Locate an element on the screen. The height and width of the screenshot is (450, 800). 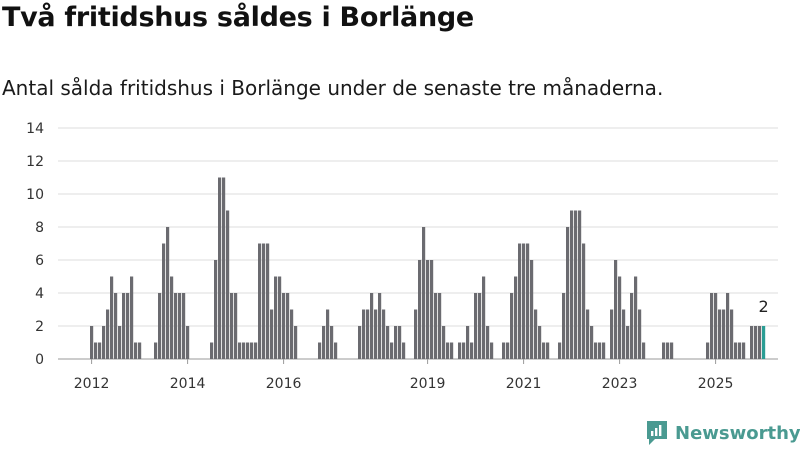
y-tick-label: 2 is located at coordinates (39, 327).